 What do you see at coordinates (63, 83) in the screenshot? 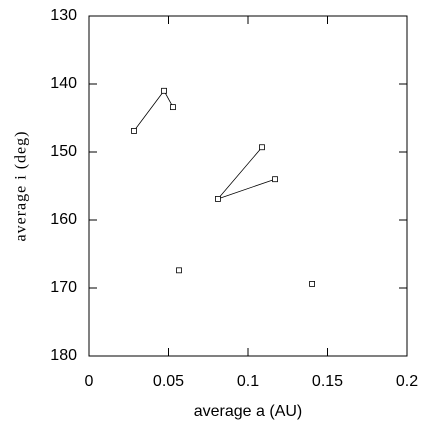
I see `y-tick-label: 140` at bounding box center [63, 83].